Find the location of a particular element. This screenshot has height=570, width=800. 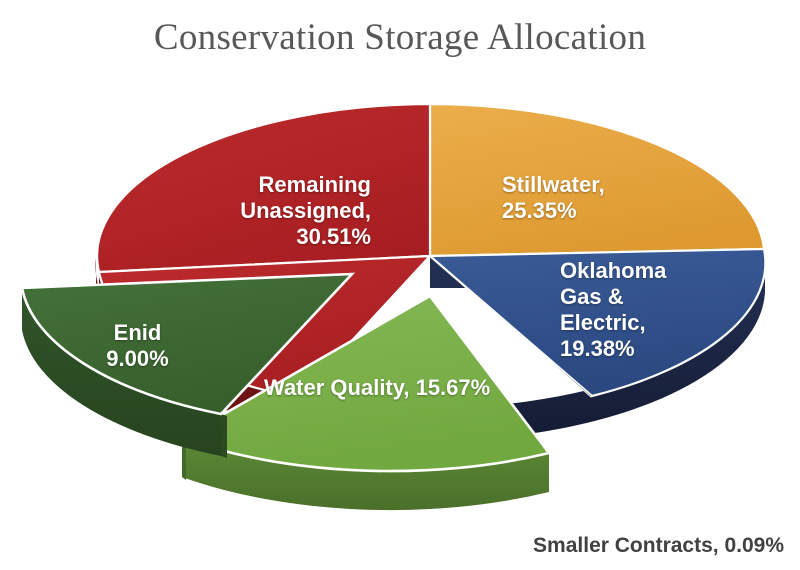

page-title: Conservation Storage Allocation is located at coordinates (400, 37).